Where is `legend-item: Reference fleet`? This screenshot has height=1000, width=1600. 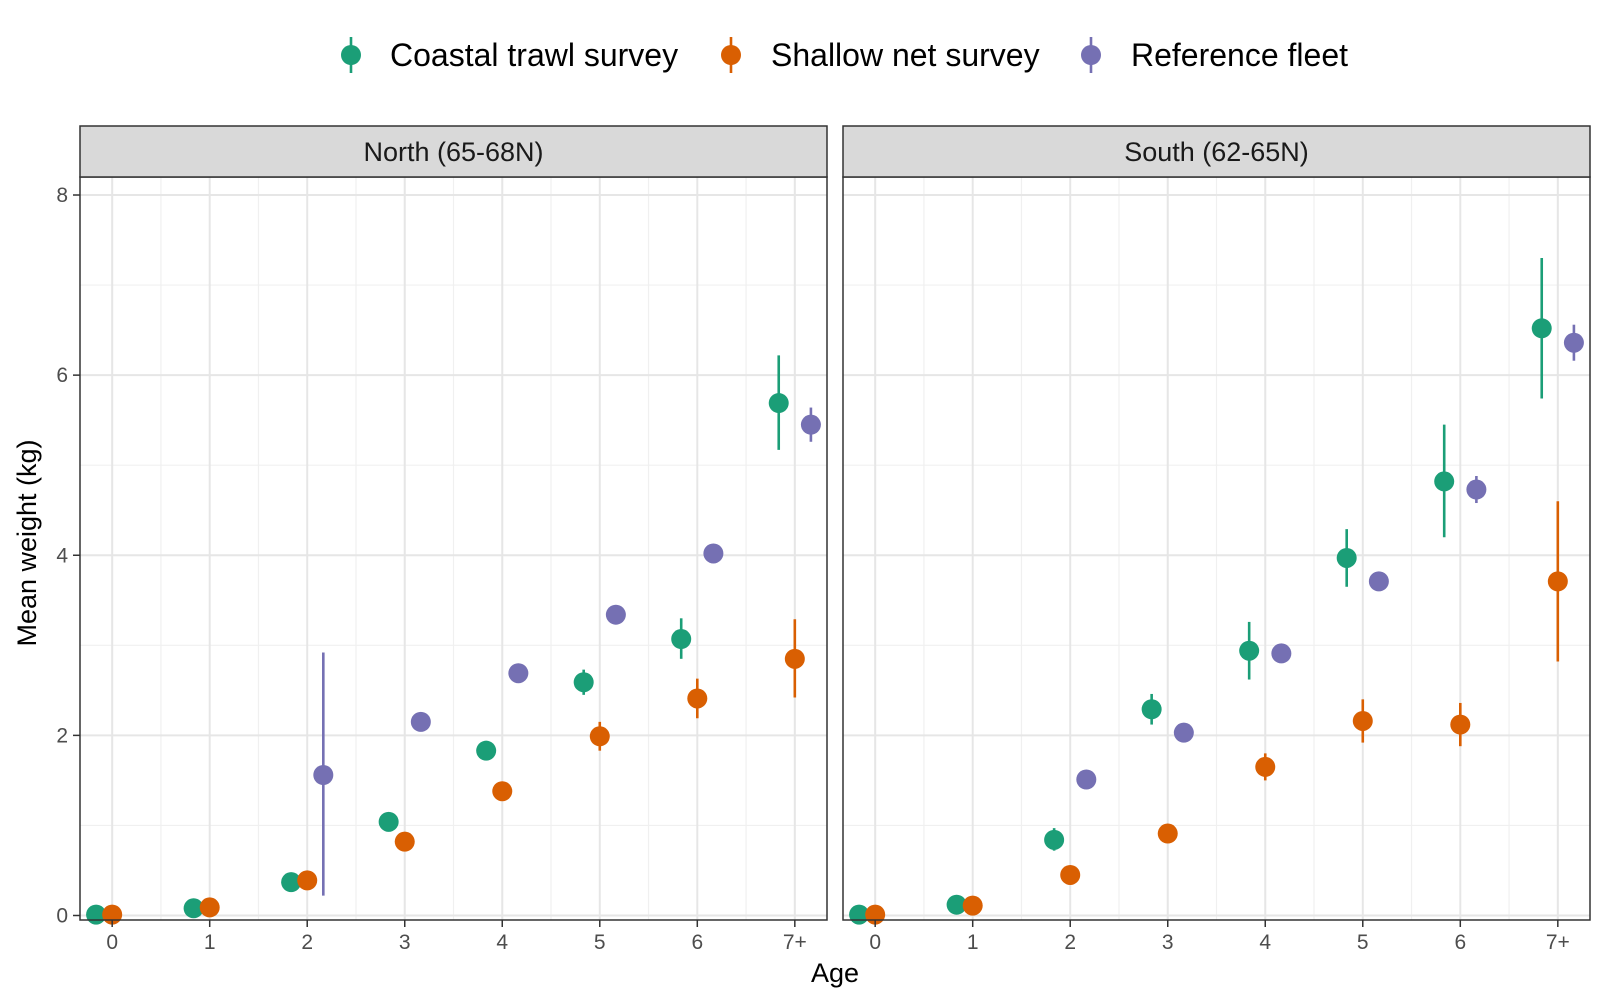 legend-item: Reference fleet is located at coordinates (1214, 55).